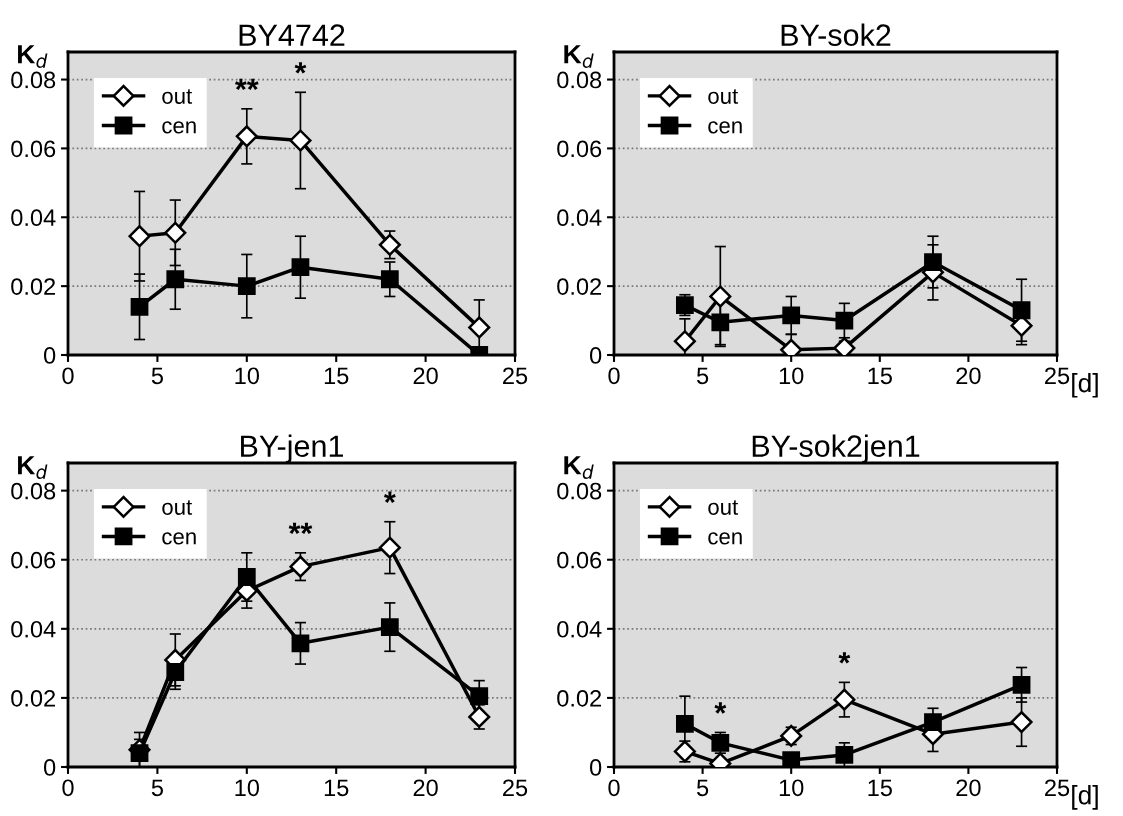 Image resolution: width=1123 pixels, height=816 pixels. What do you see at coordinates (836, 34) in the screenshot?
I see `chart-title: BY-sok2` at bounding box center [836, 34].